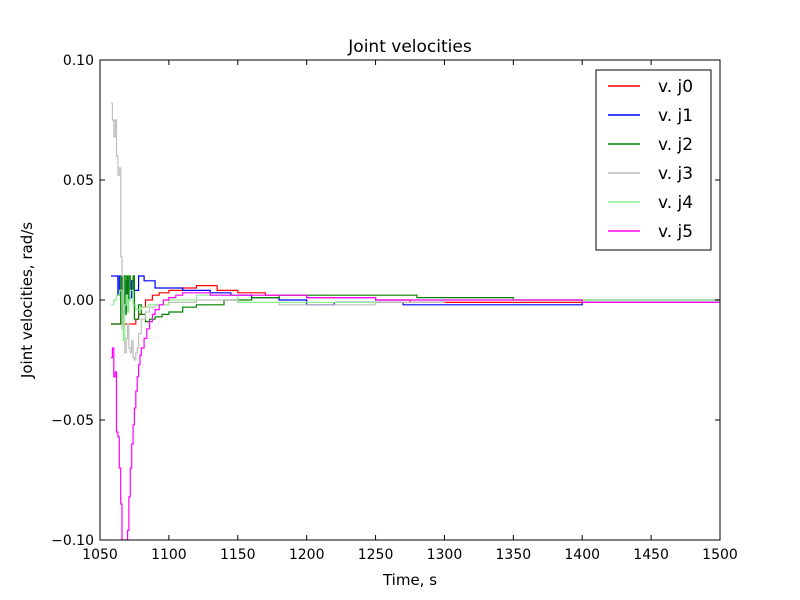 The width and height of the screenshot is (800, 600). I want to click on y-tick-label: 0.00, so click(78, 301).